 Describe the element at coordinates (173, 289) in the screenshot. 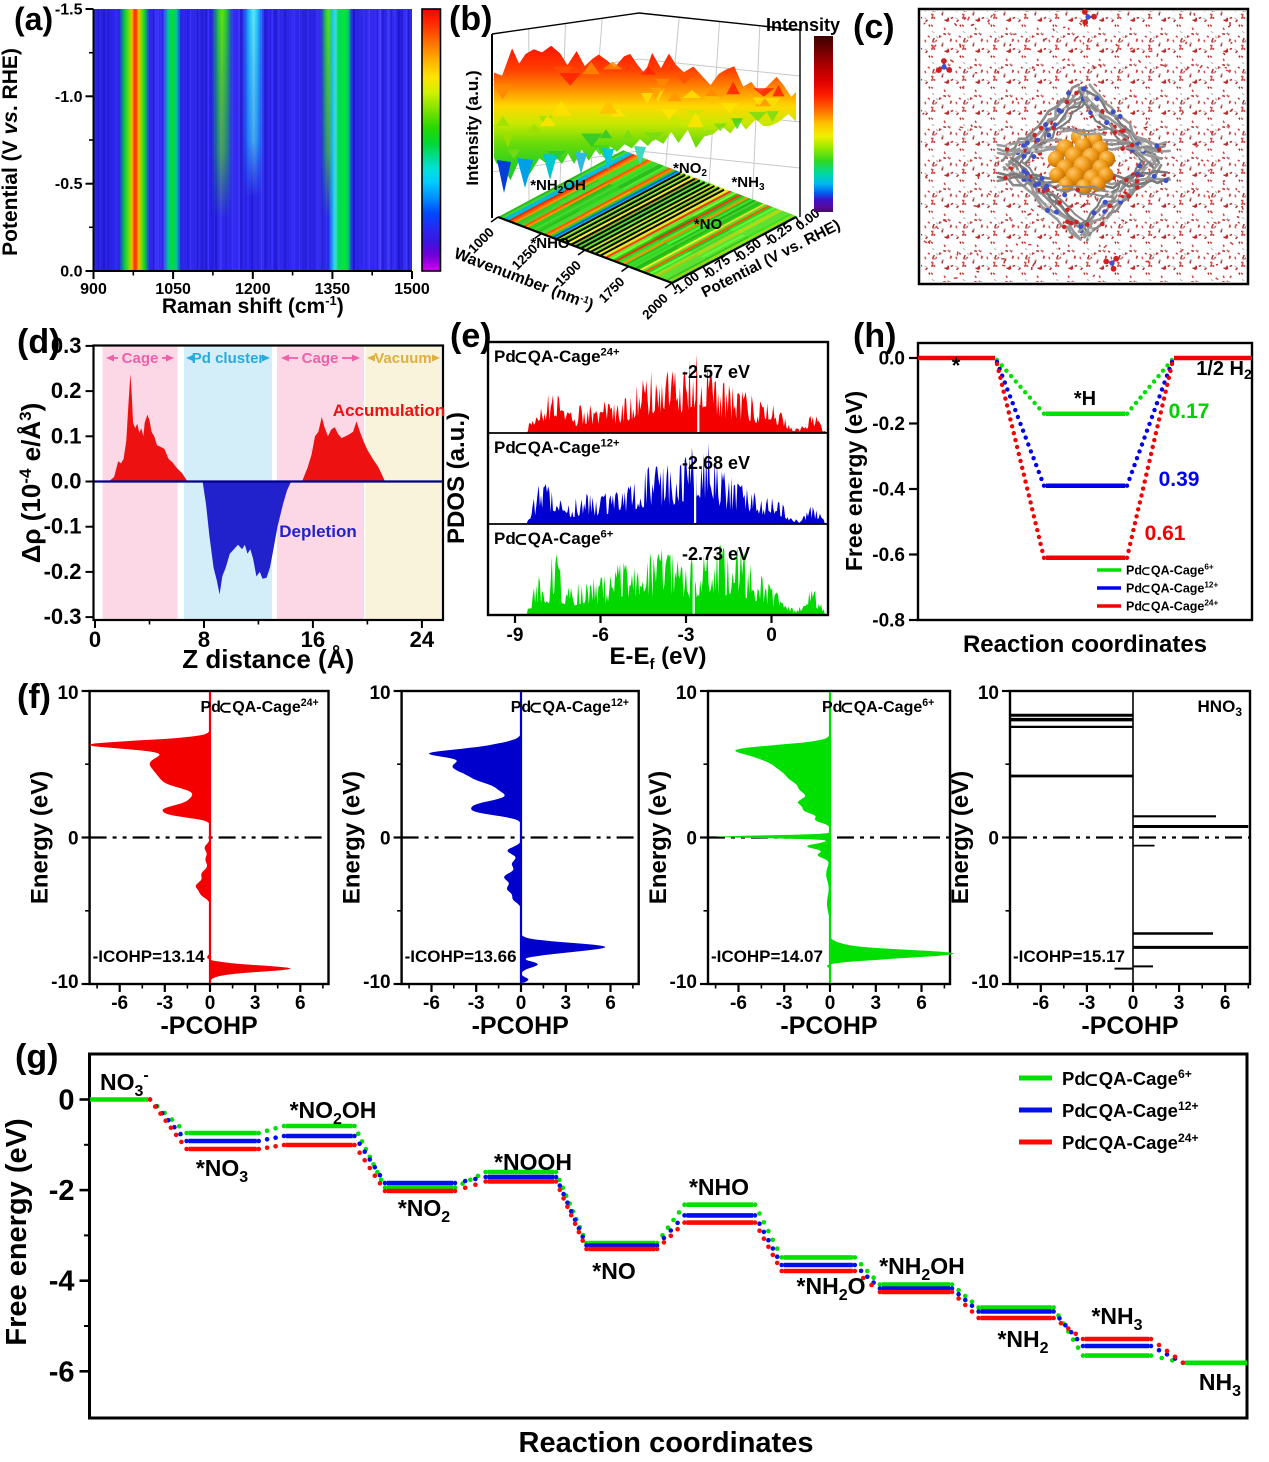

I see `svg-text: 1050` at that location.